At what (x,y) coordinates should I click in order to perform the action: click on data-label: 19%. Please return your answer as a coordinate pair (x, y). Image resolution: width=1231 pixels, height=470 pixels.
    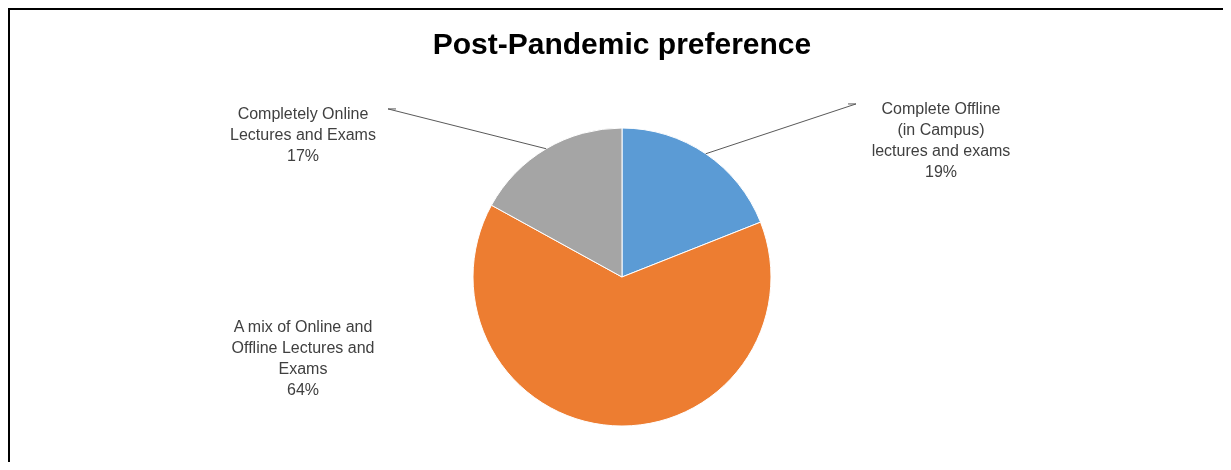
    Looking at the image, I should click on (941, 172).